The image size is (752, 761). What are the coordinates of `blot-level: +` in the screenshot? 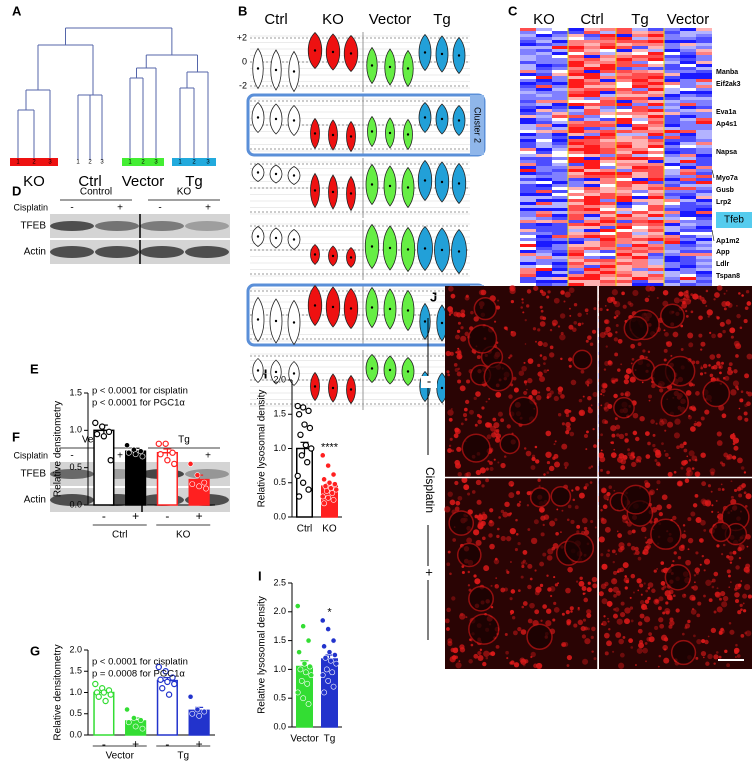 It's located at (208, 208).